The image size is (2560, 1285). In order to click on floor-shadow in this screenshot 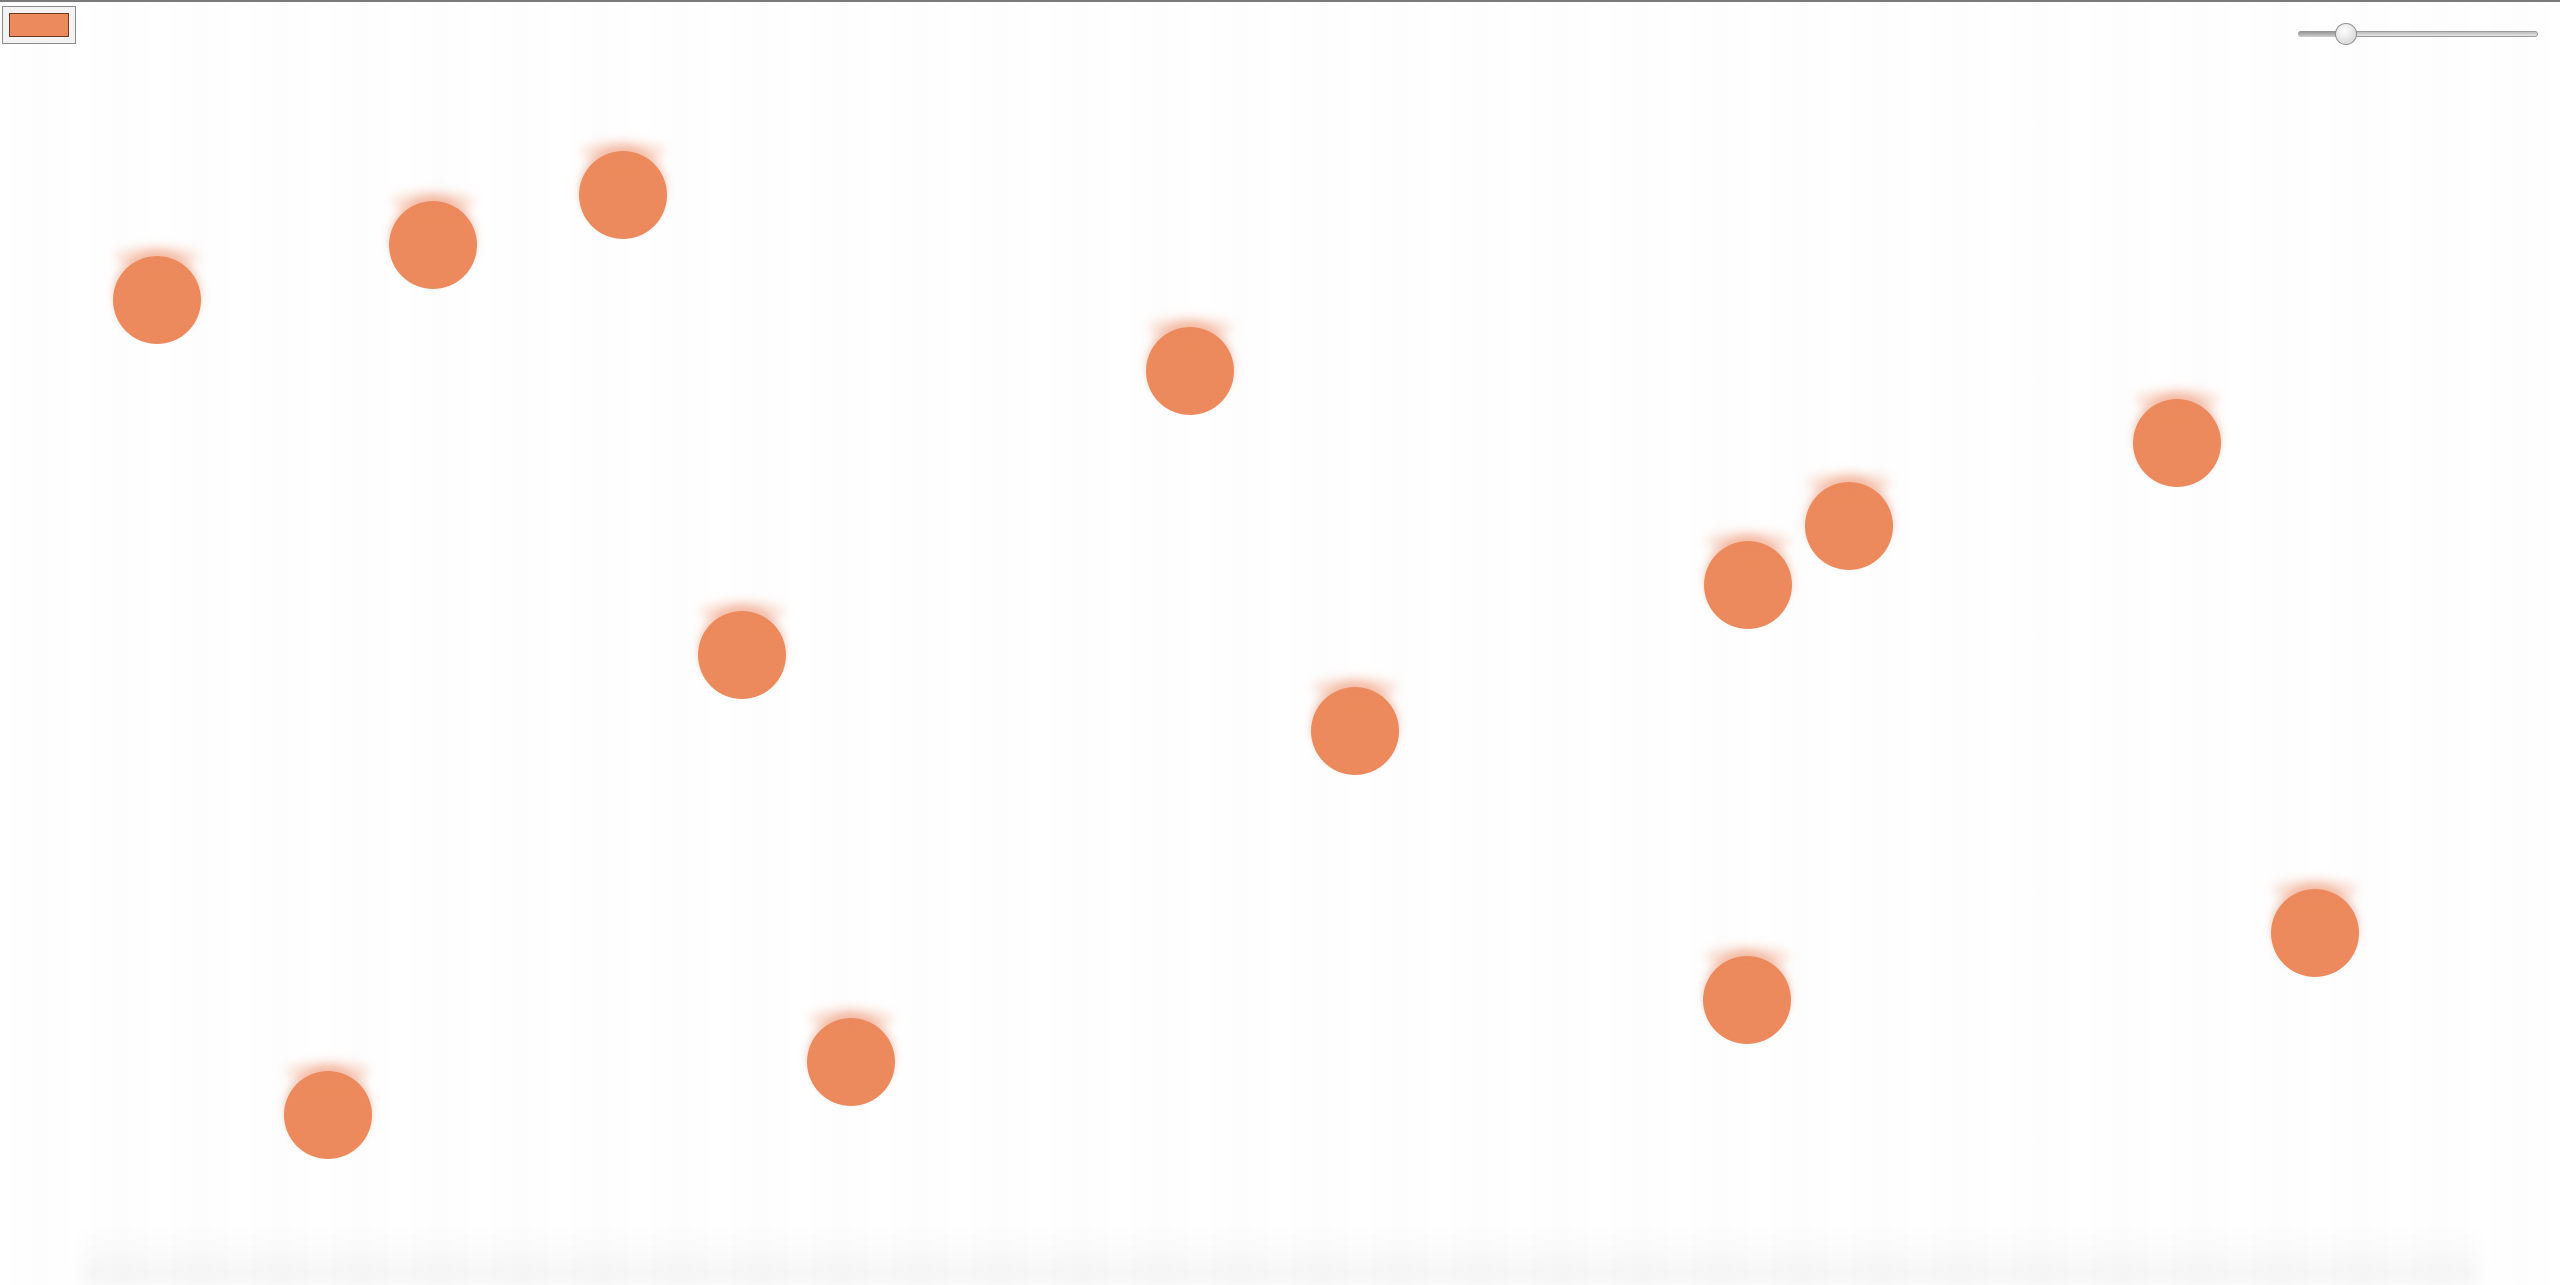, I will do `click(1280, 1255)`.